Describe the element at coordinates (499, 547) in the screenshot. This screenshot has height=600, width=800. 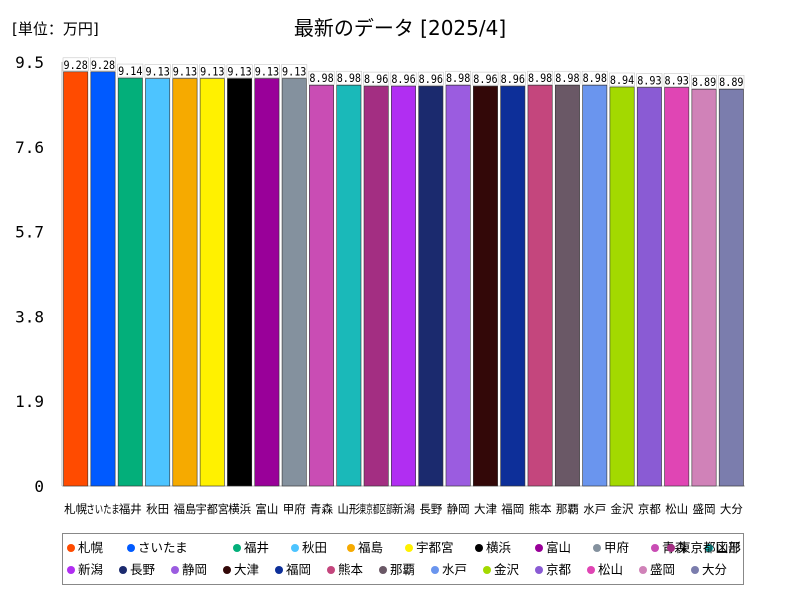
I see `legend-label: 横浜` at that location.